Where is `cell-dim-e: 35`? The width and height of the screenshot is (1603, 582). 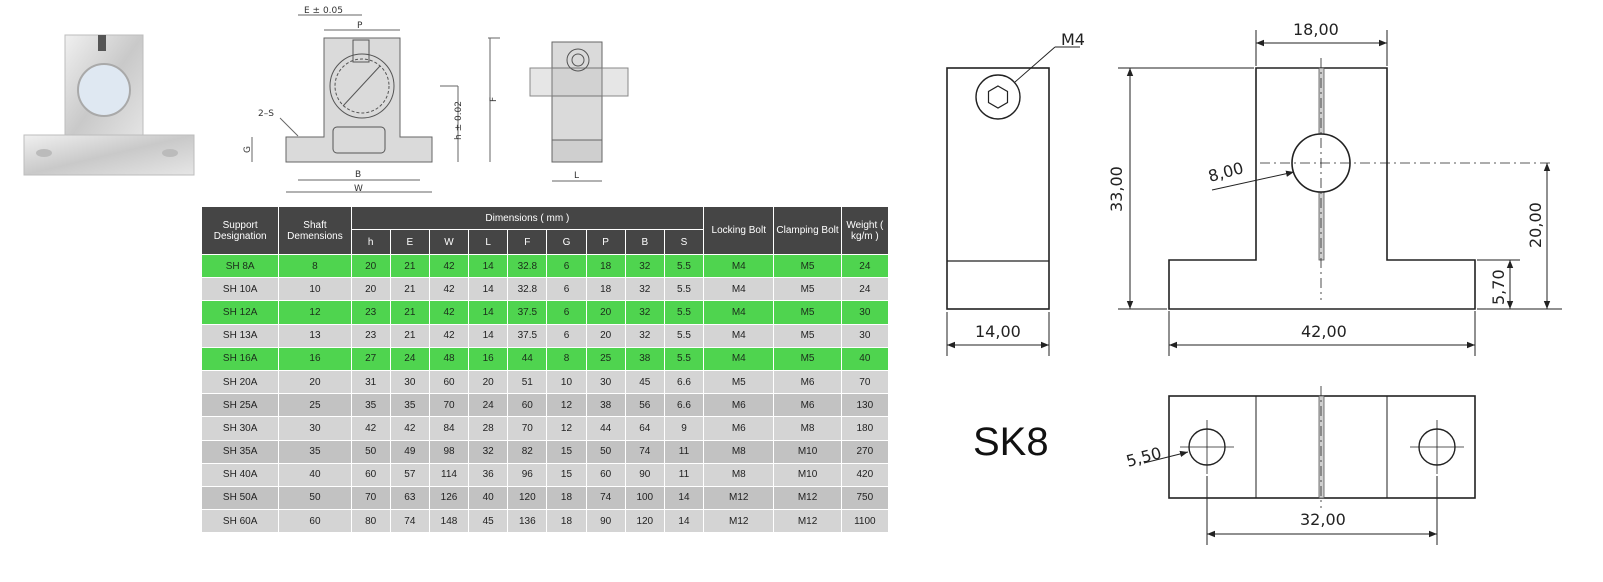 cell-dim-e: 35 is located at coordinates (409, 405).